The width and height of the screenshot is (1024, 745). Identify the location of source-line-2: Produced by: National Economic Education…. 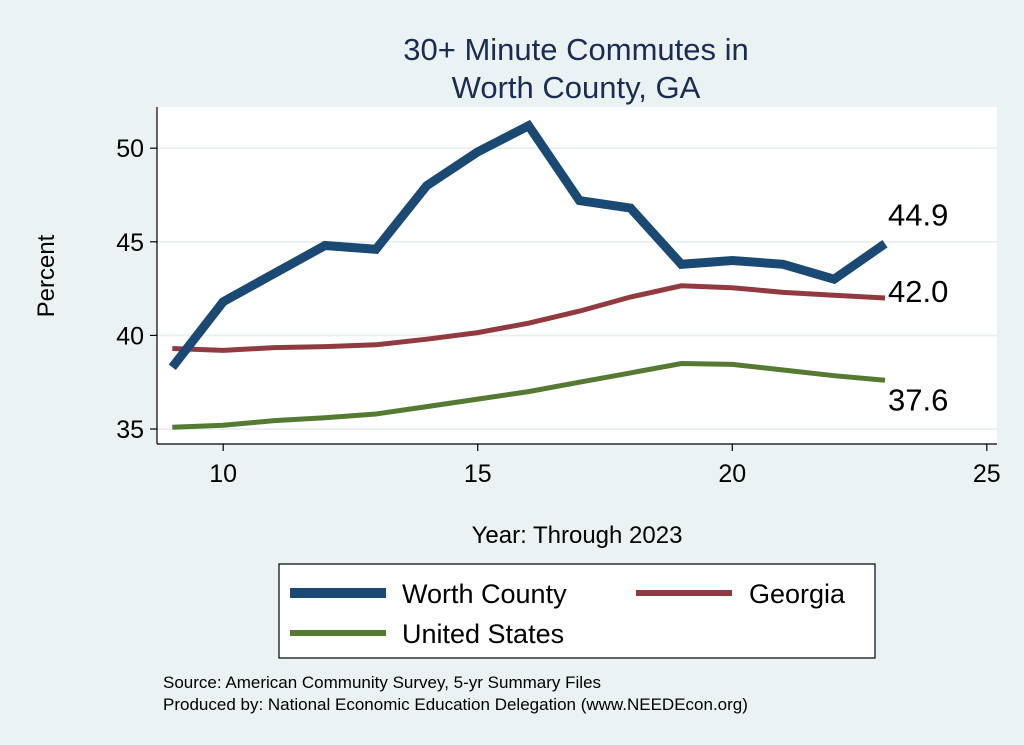
(455, 704).